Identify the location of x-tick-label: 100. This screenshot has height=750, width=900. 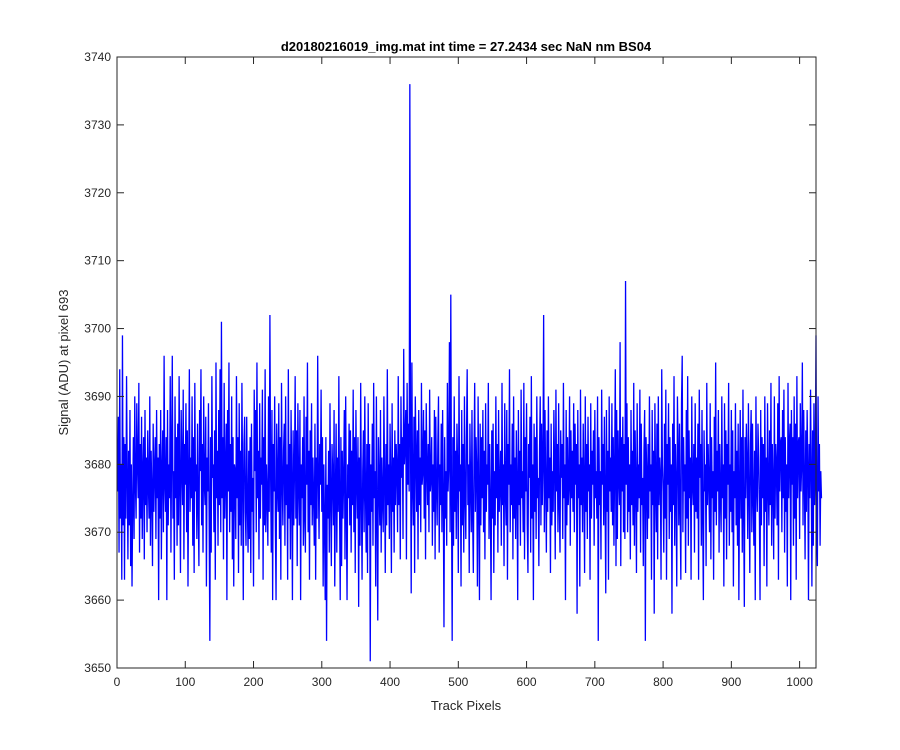
(185, 682).